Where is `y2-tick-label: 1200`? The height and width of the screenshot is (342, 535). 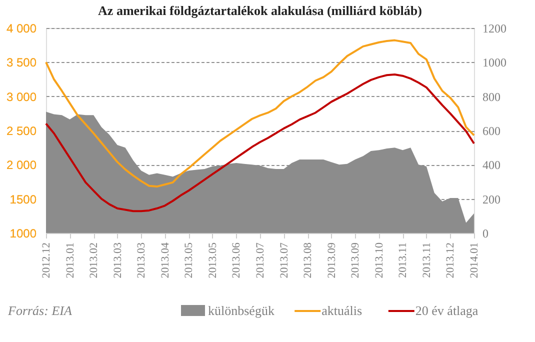 y2-tick-label: 1200 is located at coordinates (494, 29).